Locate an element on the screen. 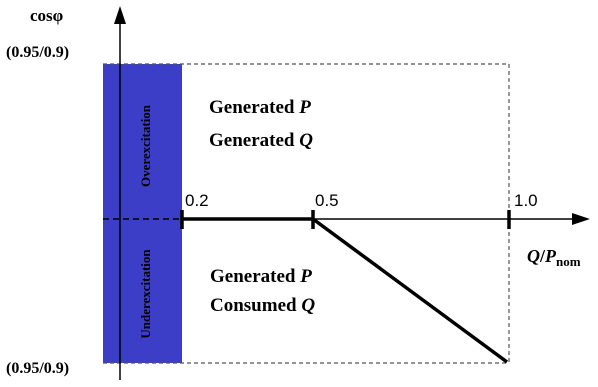  upper-region-line1: Generated P is located at coordinates (260, 107).